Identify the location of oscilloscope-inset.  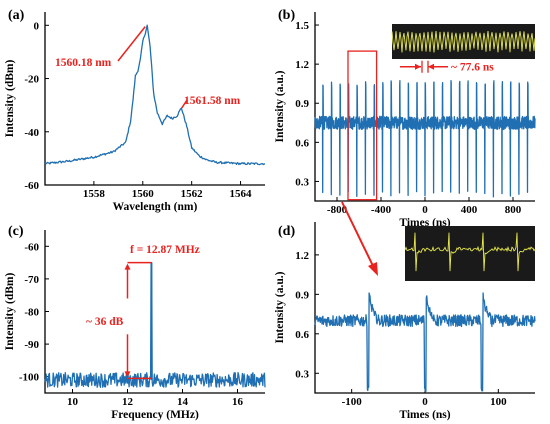
(470, 253).